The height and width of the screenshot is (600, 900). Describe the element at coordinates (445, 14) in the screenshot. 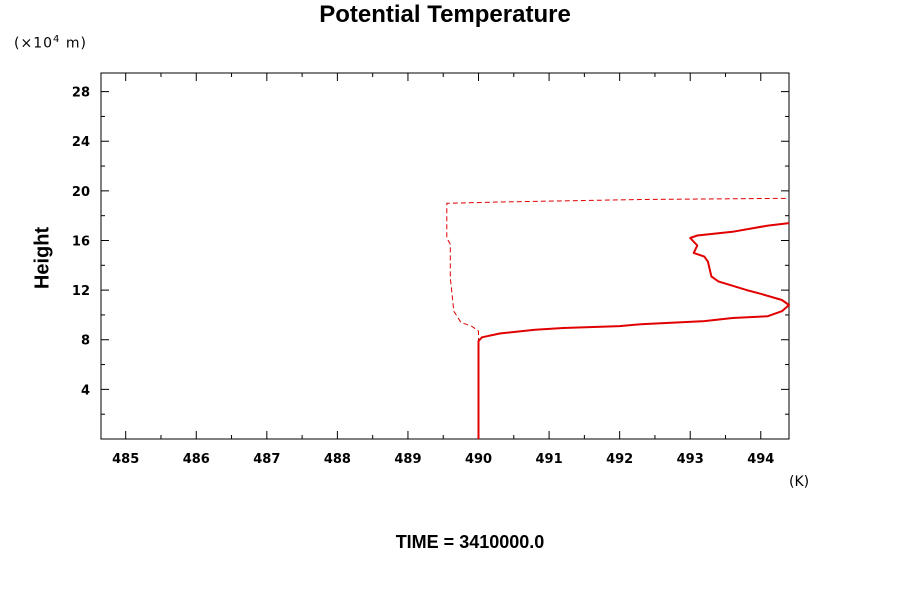

I see `chart-title: Potential Temperature` at that location.